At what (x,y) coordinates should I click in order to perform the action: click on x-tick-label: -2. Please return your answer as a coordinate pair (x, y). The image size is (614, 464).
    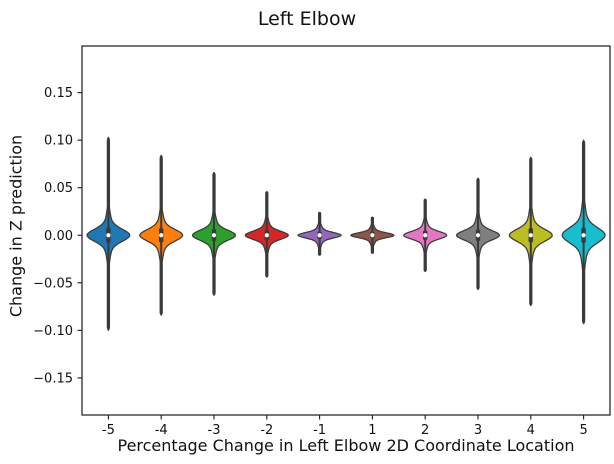
    Looking at the image, I should click on (266, 430).